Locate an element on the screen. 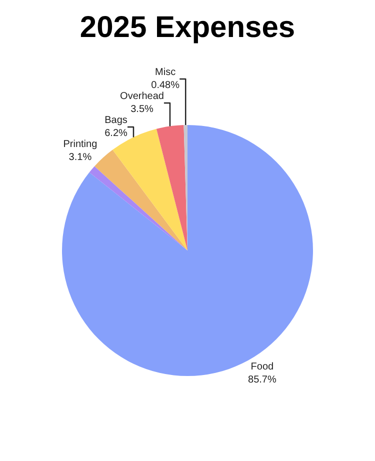  slice-label: Food is located at coordinates (262, 366).